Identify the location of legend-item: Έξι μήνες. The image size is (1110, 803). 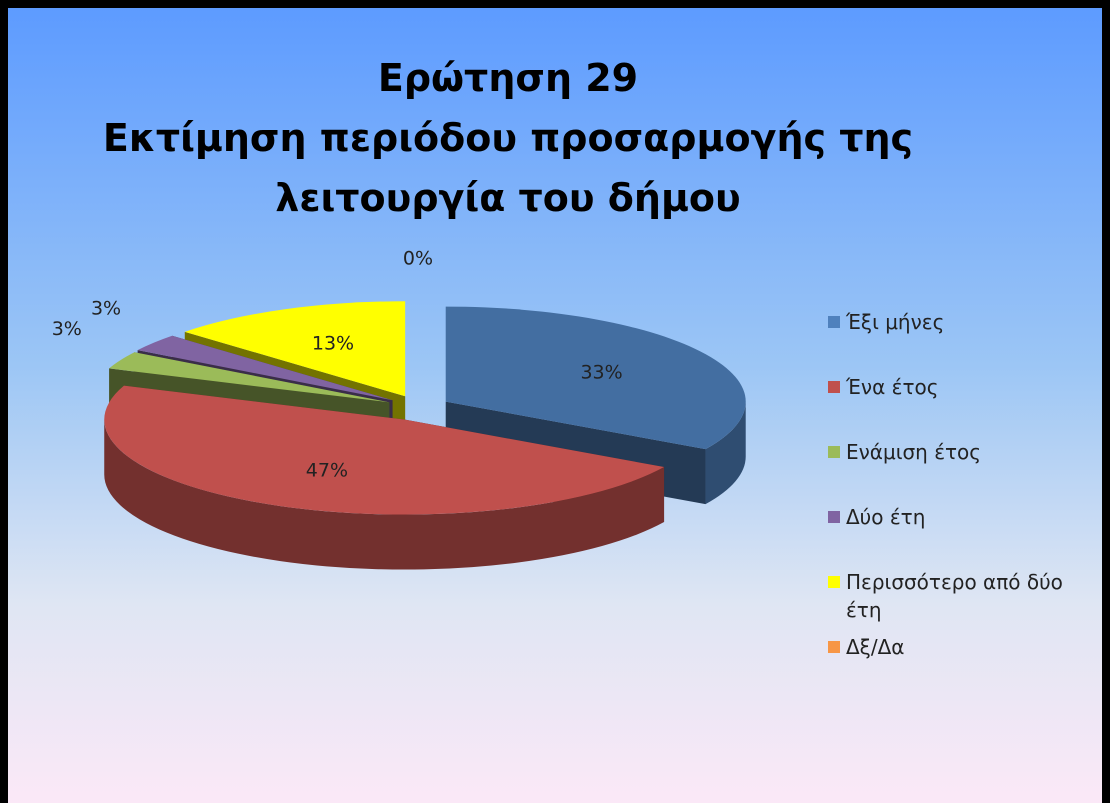
(963, 340).